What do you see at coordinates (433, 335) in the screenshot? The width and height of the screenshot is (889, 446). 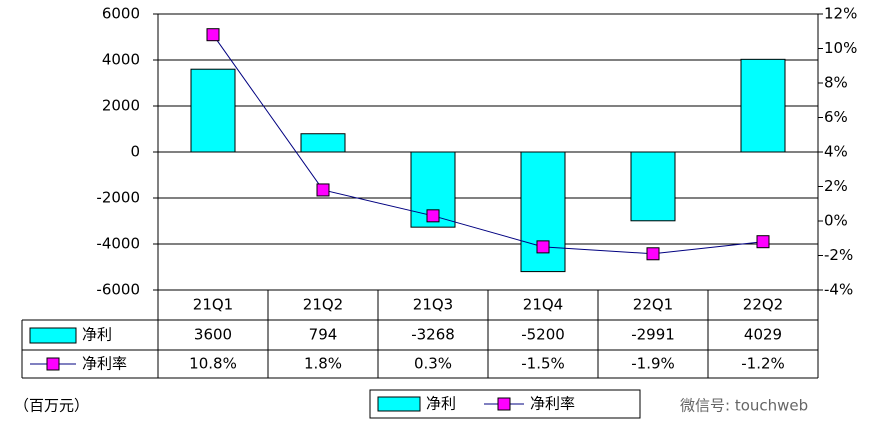 I see `table-value: -3268` at bounding box center [433, 335].